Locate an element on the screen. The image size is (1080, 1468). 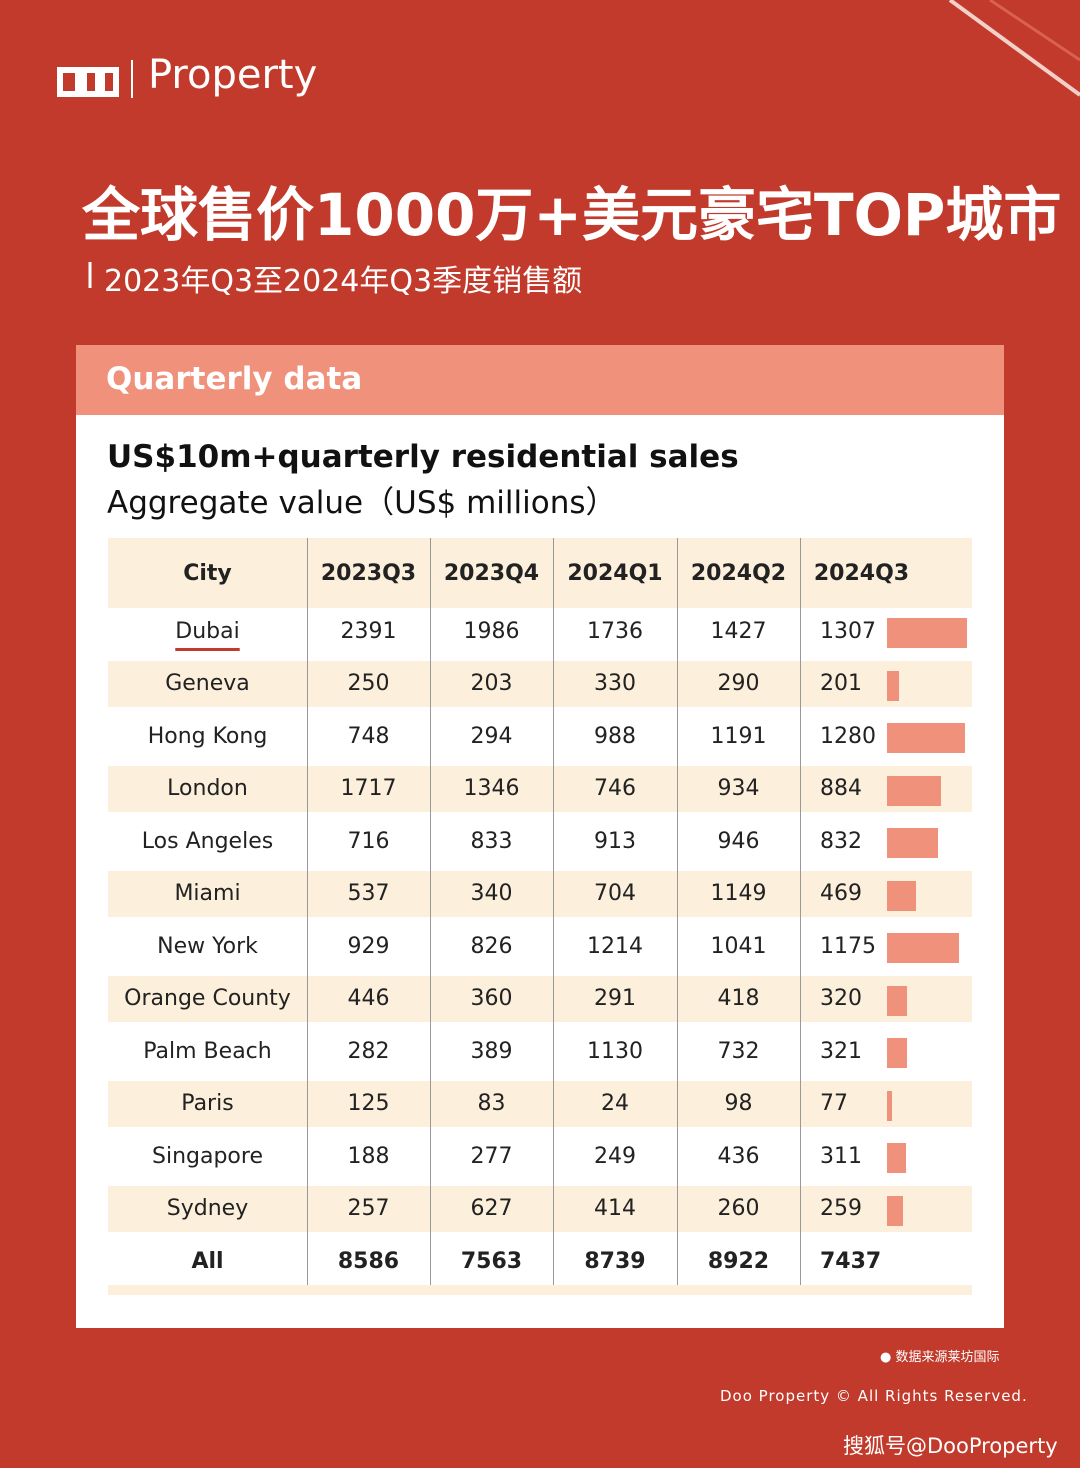
sales-value: 2391 is located at coordinates (368, 631).